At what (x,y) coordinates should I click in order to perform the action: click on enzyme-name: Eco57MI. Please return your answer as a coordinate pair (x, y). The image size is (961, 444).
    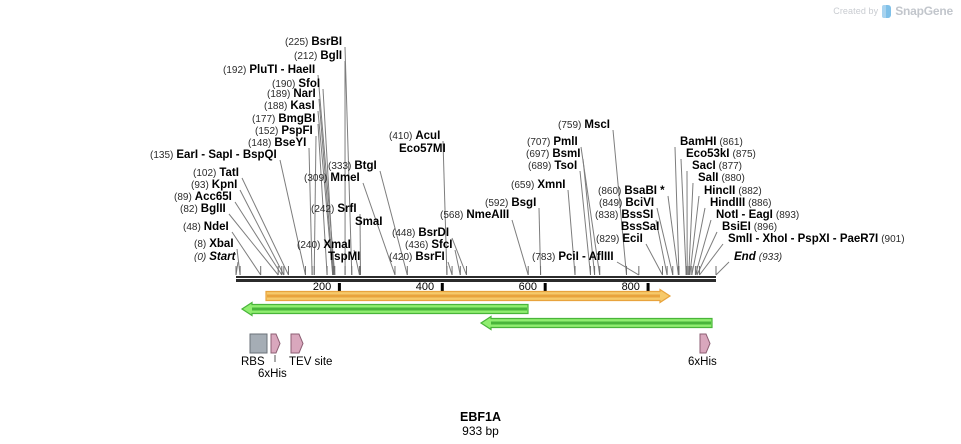
    Looking at the image, I should click on (422, 149).